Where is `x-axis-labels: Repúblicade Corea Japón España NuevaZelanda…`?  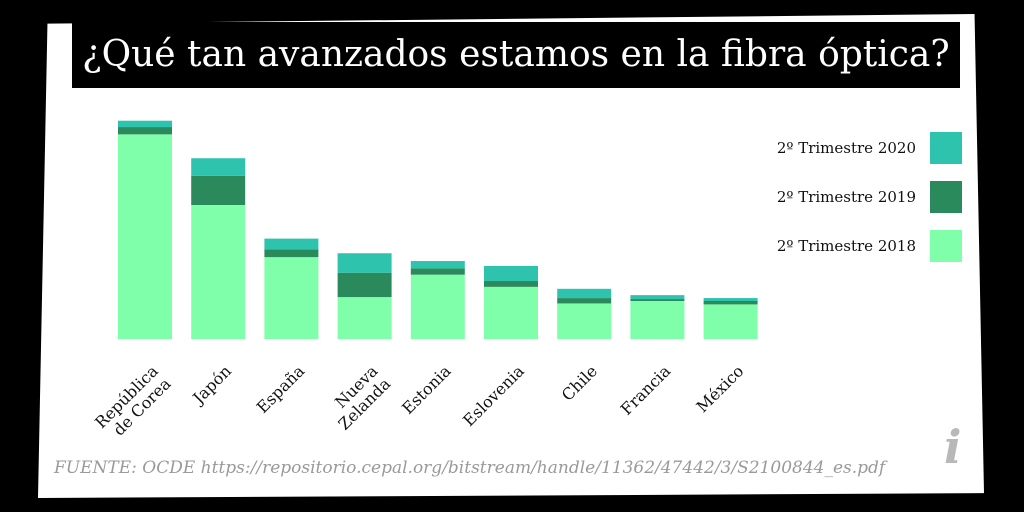 x-axis-labels: Repúblicade Corea Japón España NuevaZelanda… is located at coordinates (419, 403).